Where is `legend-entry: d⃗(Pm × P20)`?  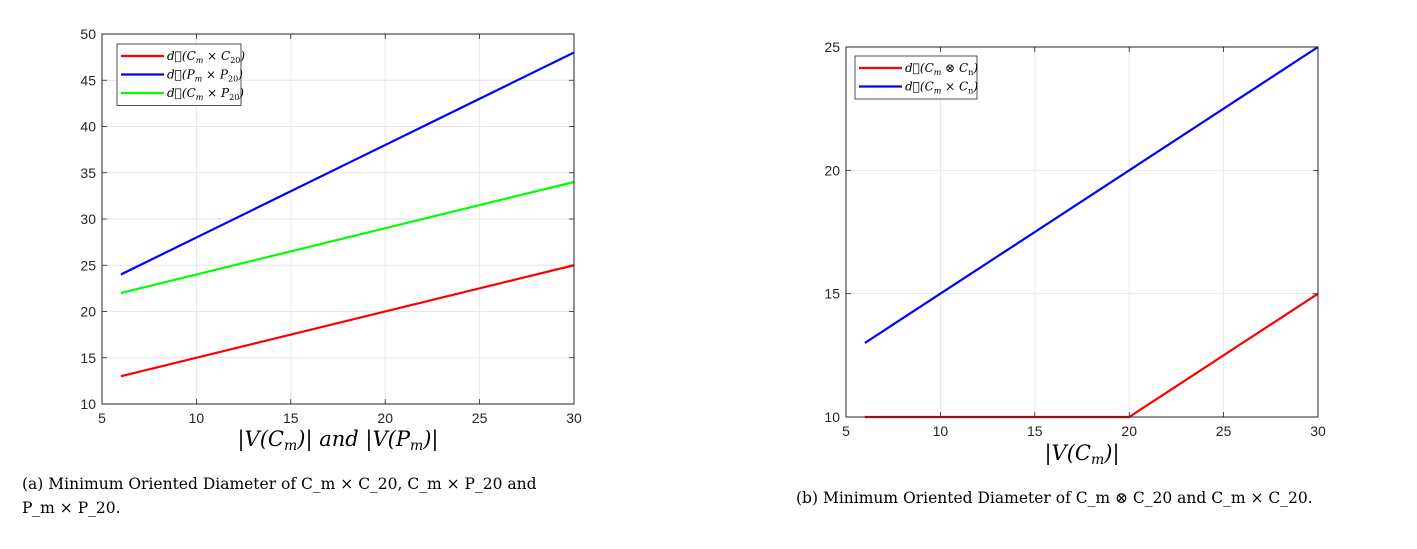
legend-entry: d⃗(Pm × P20) is located at coordinates (205, 76).